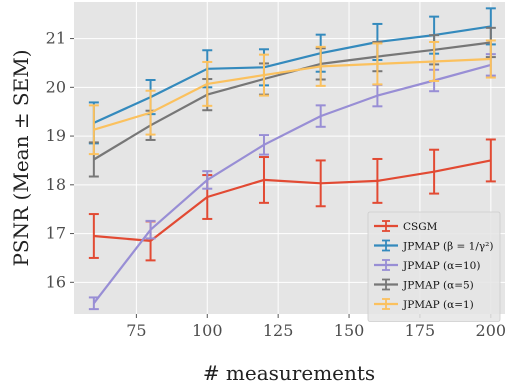  I want to click on y-tick-label: 20, so click(56, 86).